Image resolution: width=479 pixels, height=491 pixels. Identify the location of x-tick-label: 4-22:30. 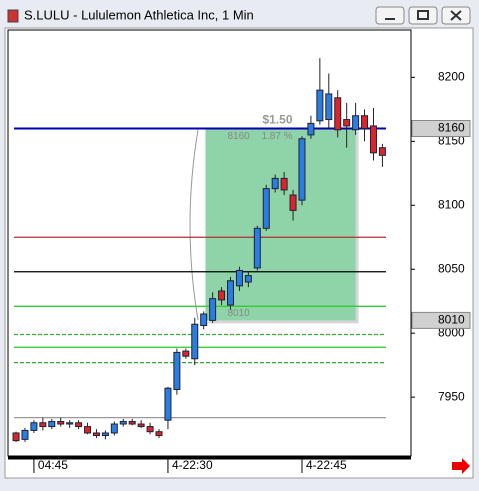
(192, 465).